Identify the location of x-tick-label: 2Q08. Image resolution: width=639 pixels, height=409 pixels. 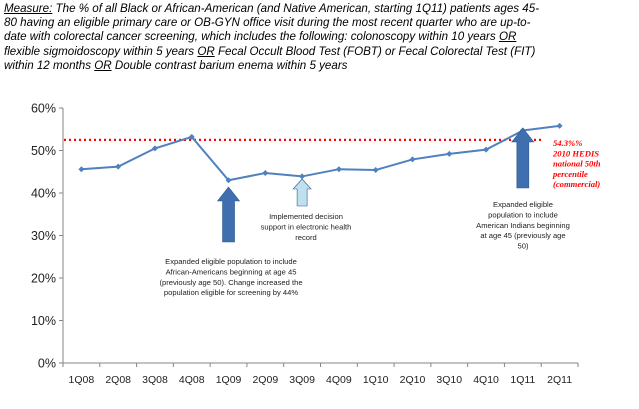
(118, 380).